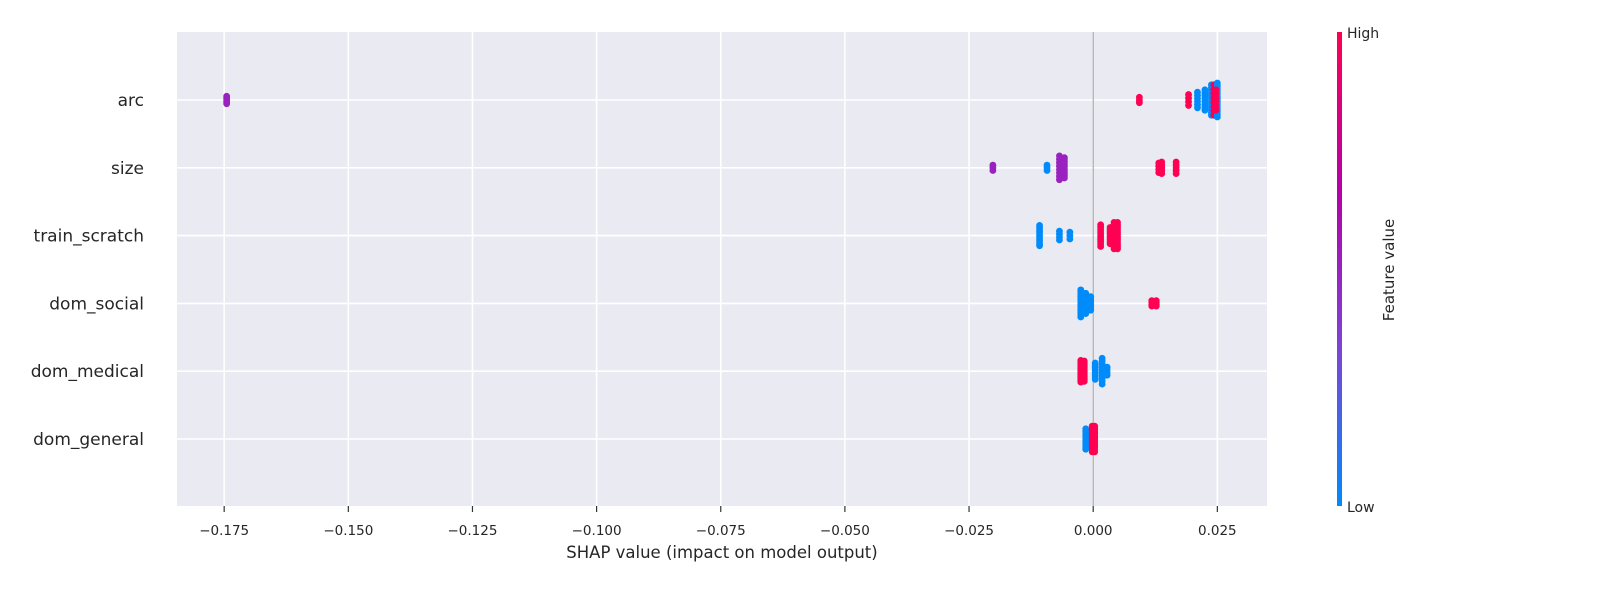  I want to click on x-tick-label: −0.075, so click(721, 531).